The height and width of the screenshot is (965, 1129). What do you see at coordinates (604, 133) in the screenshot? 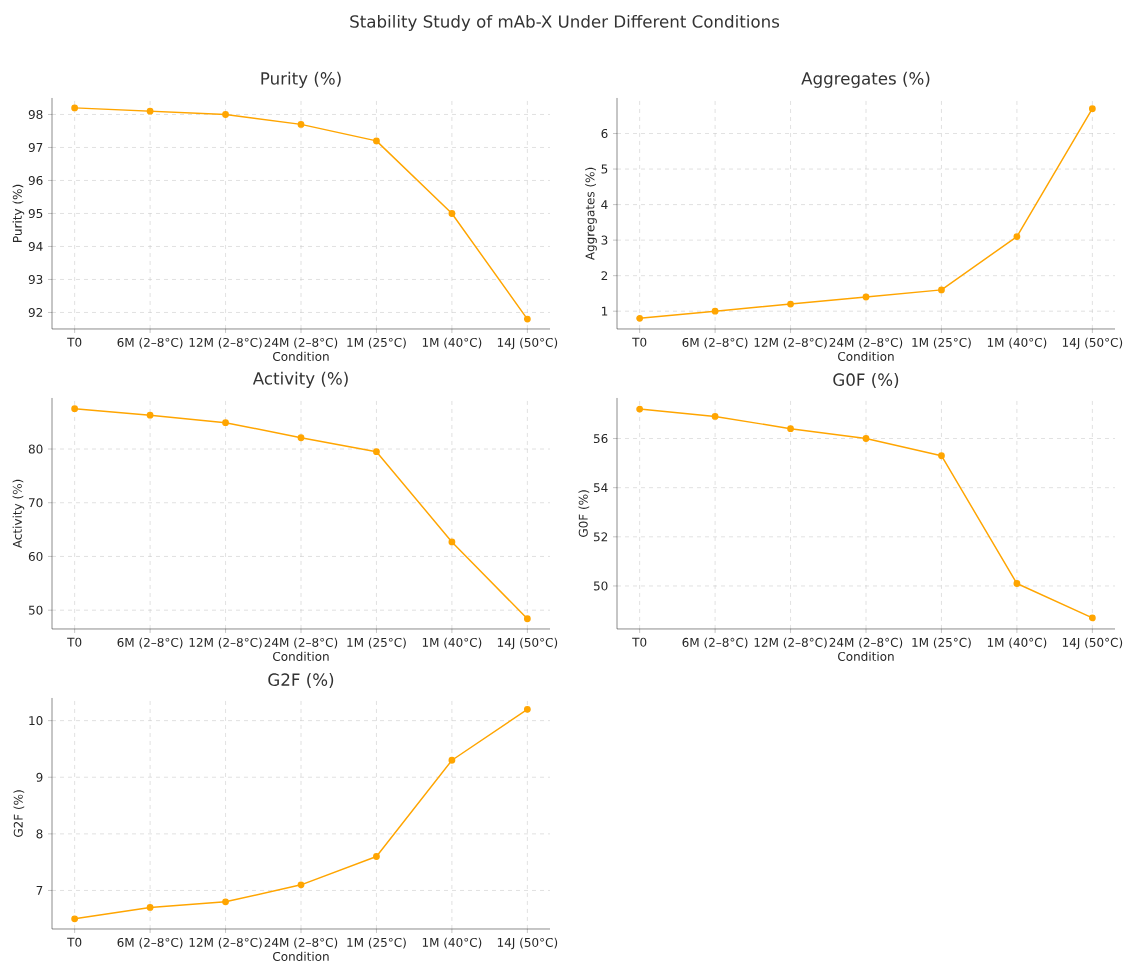
I see `y-tick-label: 6` at bounding box center [604, 133].